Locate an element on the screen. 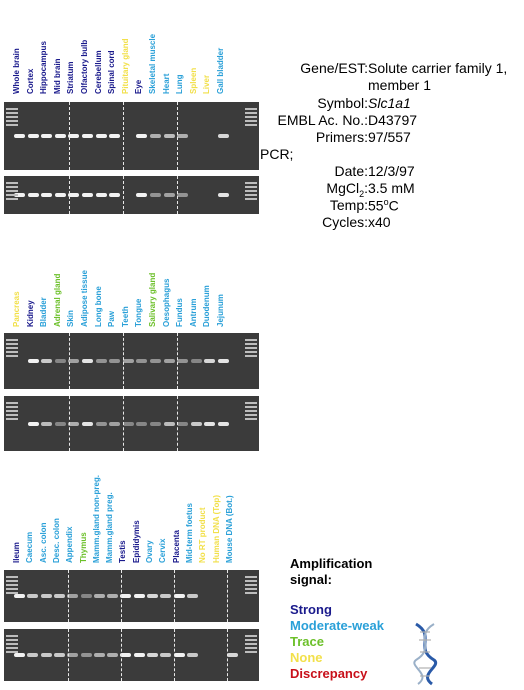  lane-label: Ileum is located at coordinates (16, 552).